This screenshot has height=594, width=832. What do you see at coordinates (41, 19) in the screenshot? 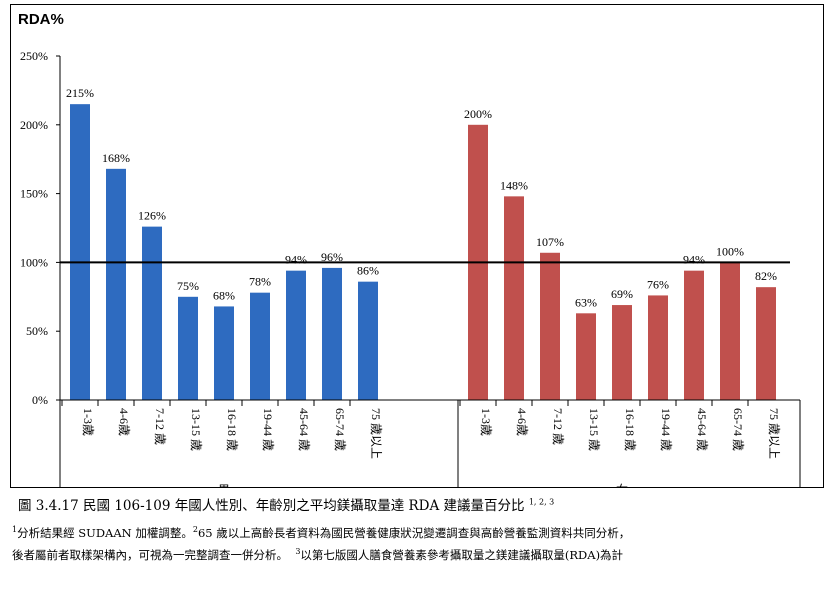
I see `y-axis-title: RDA%` at bounding box center [41, 19].